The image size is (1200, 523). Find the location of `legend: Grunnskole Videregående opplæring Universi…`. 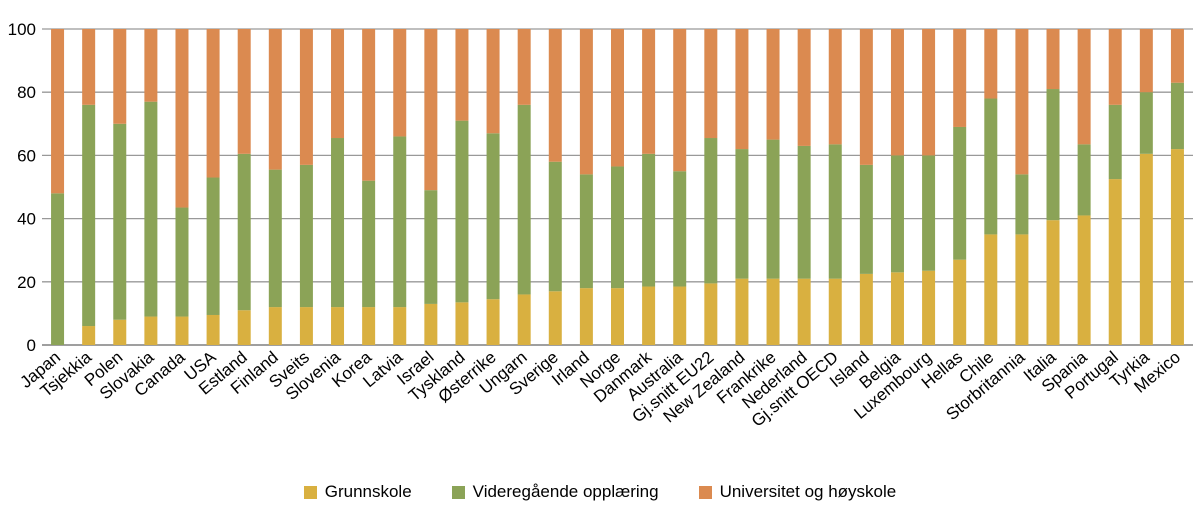

legend: Grunnskole Videregående opplæring Universi… is located at coordinates (600, 492).